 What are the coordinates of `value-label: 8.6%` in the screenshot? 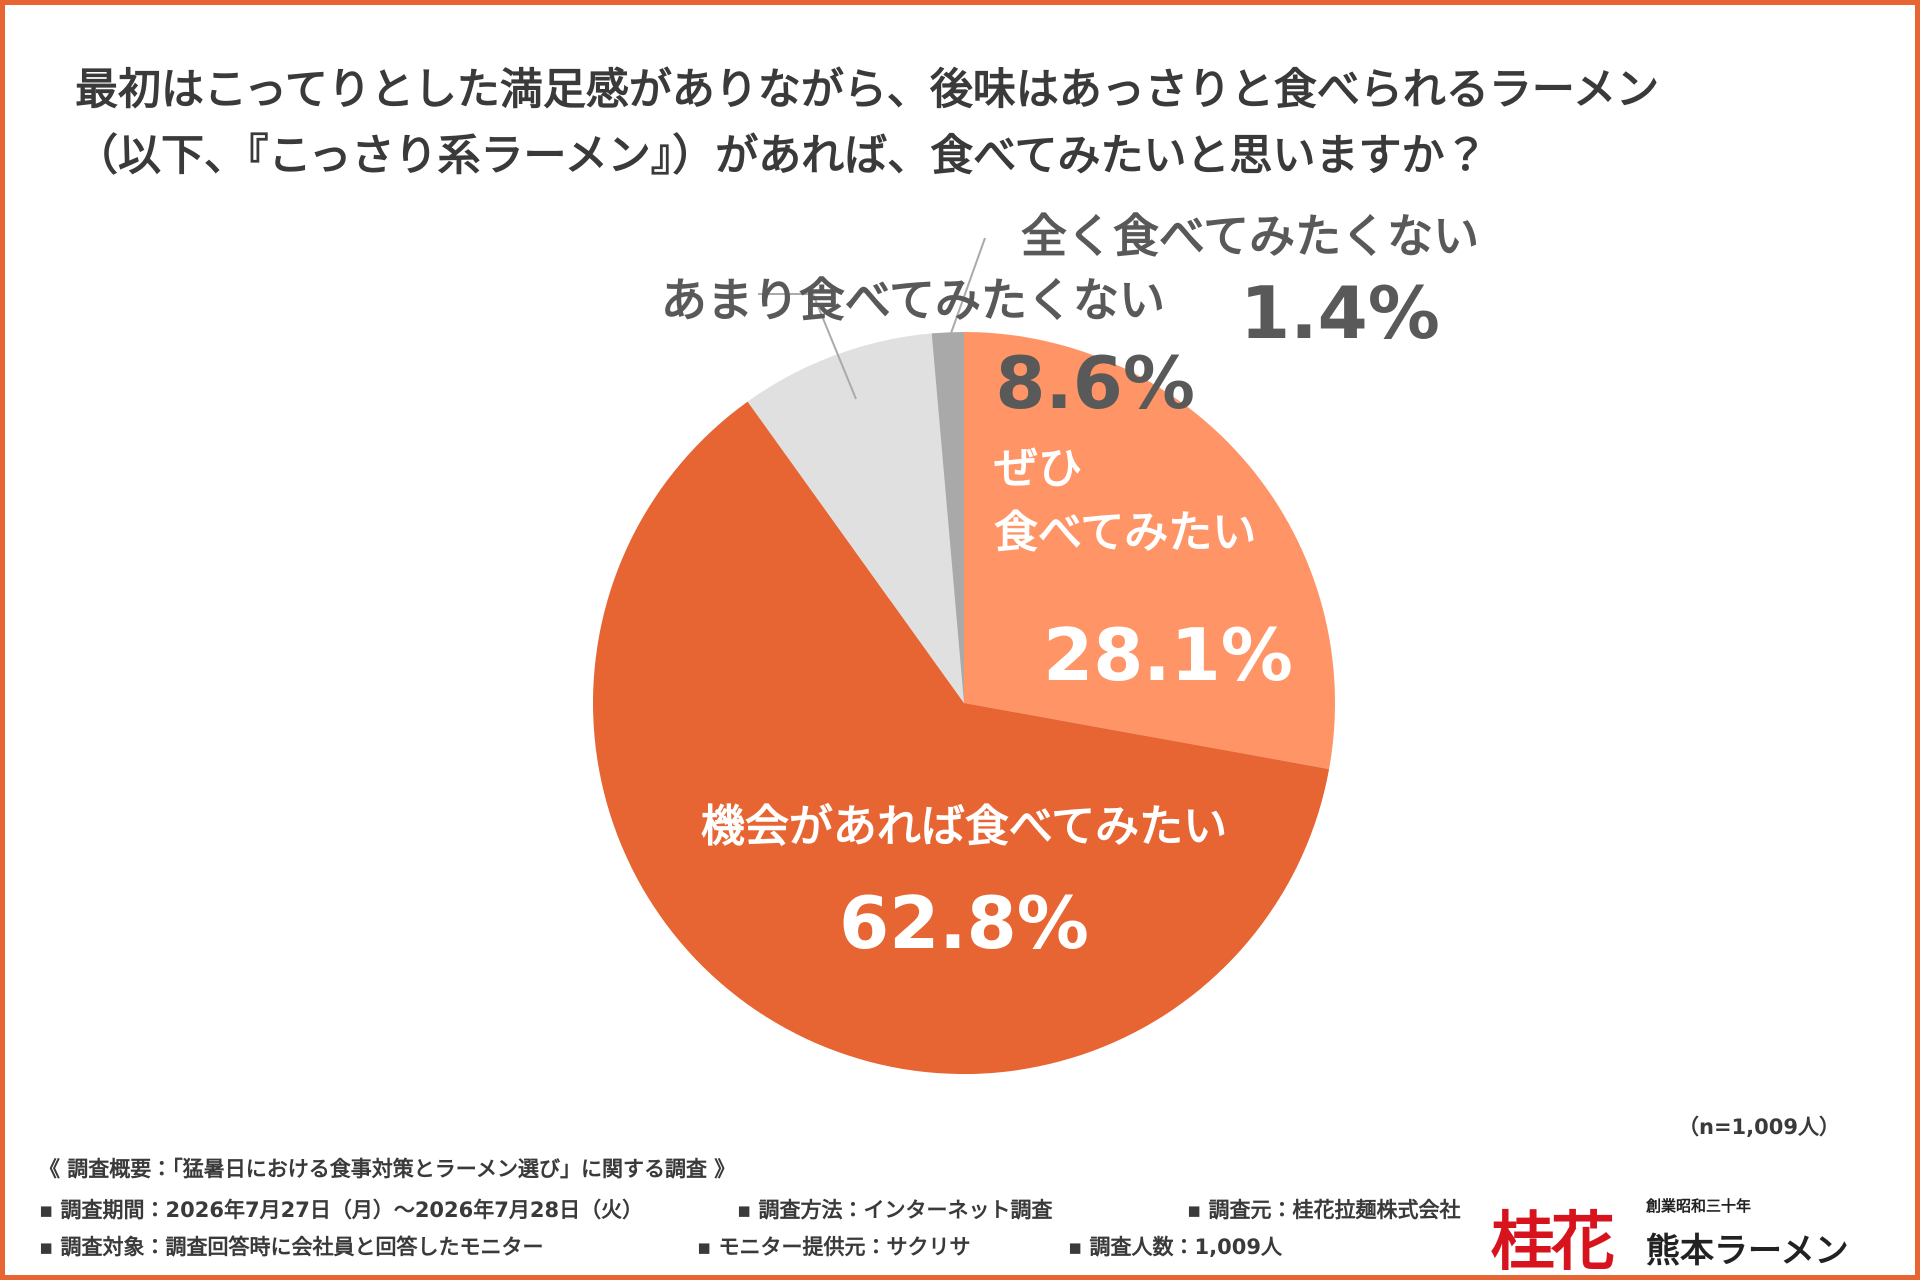 It's located at (1095, 383).